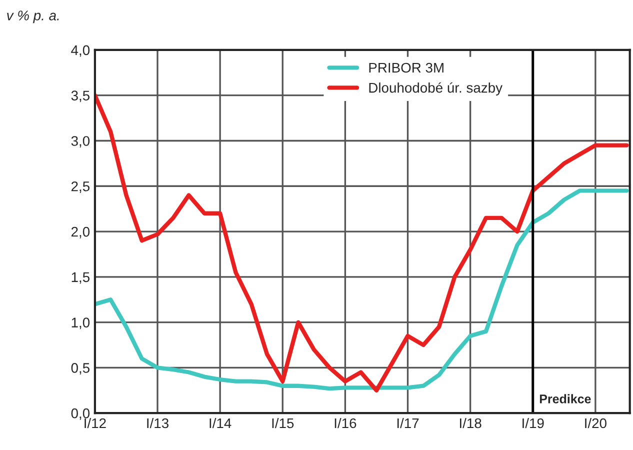  Describe the element at coordinates (283, 423) in the screenshot. I see `x-tick-label: I/15` at that location.